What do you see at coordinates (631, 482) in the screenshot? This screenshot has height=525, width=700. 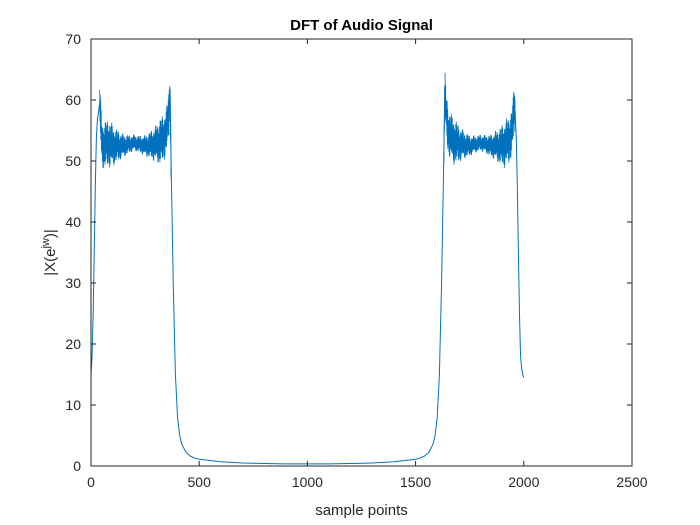 I see `x-tick-label: 2500` at bounding box center [631, 482].